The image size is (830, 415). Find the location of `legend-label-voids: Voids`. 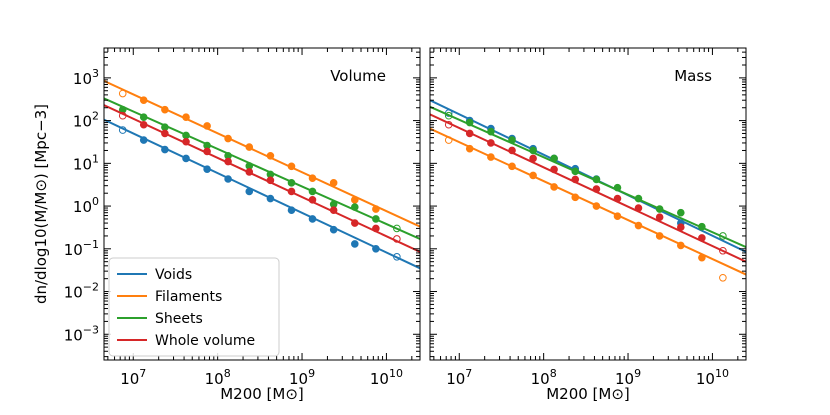

legend-label-voids: Voids is located at coordinates (173, 275).